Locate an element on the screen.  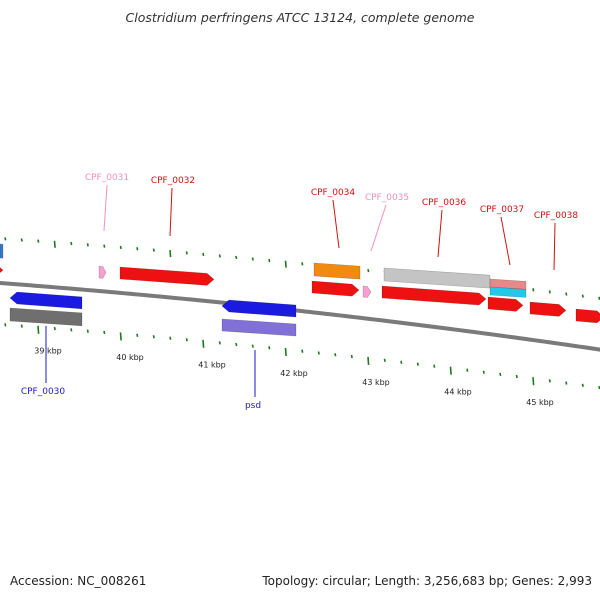
axis-label: 45 kbp is located at coordinates (540, 402).